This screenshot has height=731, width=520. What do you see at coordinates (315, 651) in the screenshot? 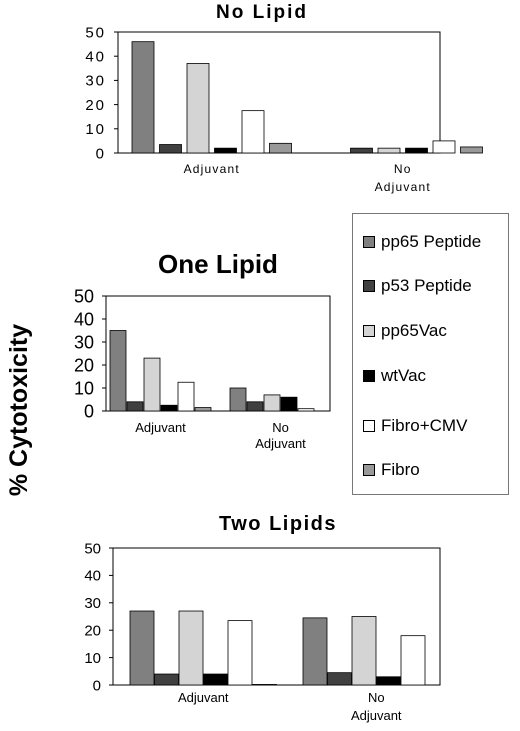
I see `panel-two-lipids-bar-pp65-peptide-no-adjuvant` at bounding box center [315, 651].